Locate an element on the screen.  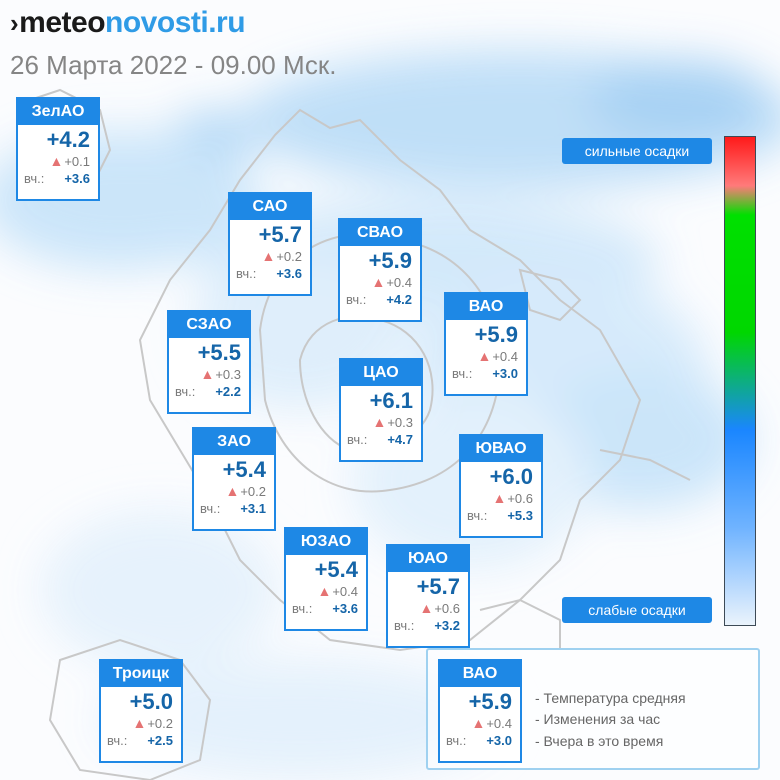
district-card-cao: ЦАО +6.1 ▲+0.3 вч.: +4.7 is located at coordinates (381, 410).